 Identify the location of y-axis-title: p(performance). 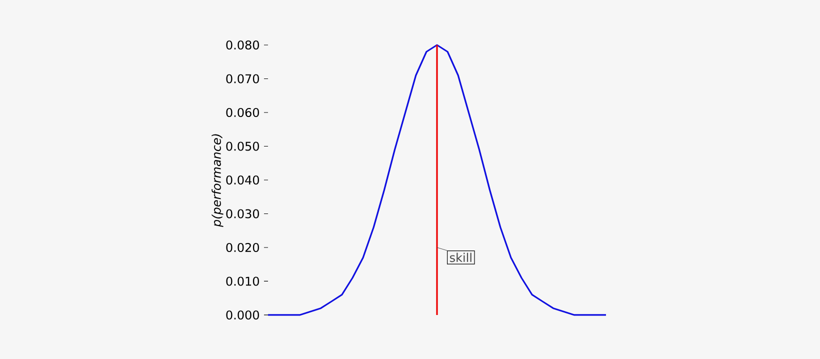
(218, 181).